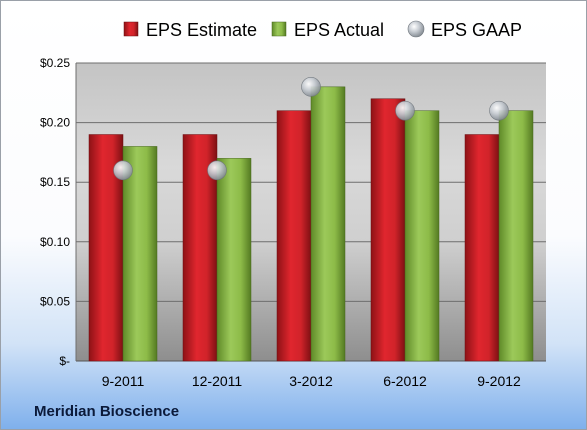  What do you see at coordinates (201, 30) in the screenshot?
I see `legend-label: EPS Estimate` at bounding box center [201, 30].